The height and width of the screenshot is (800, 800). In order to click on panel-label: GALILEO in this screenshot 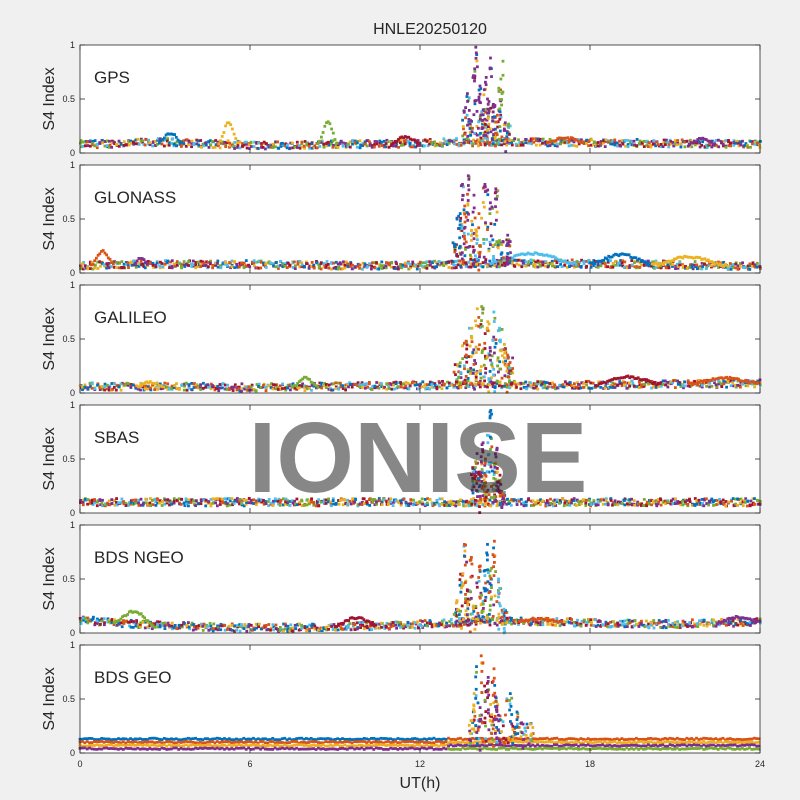, I will do `click(130, 317)`.